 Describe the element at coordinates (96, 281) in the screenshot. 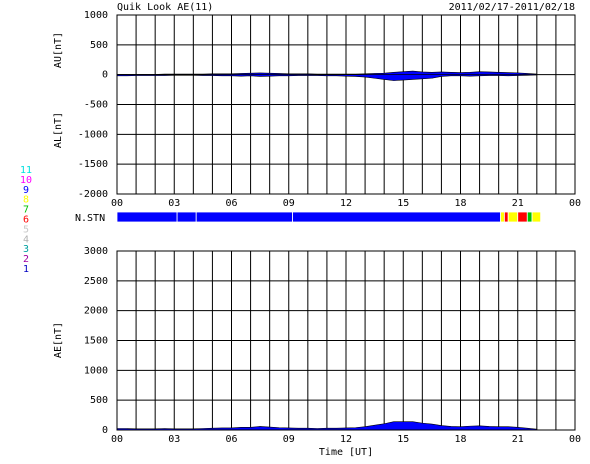

I see `y-tick-label: 2500` at that location.